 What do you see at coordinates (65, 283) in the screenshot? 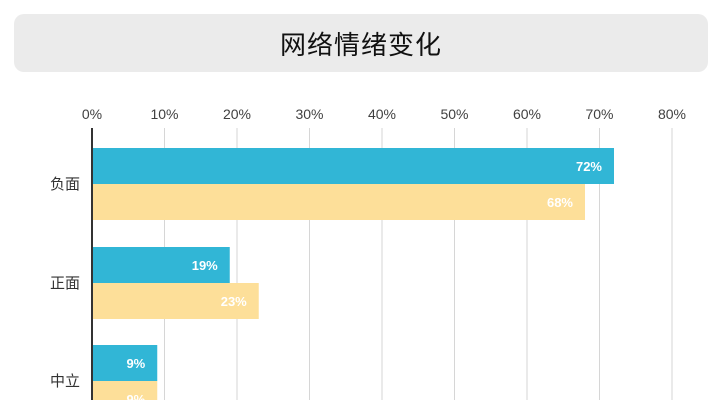
I see `category-label: 正面` at bounding box center [65, 283].